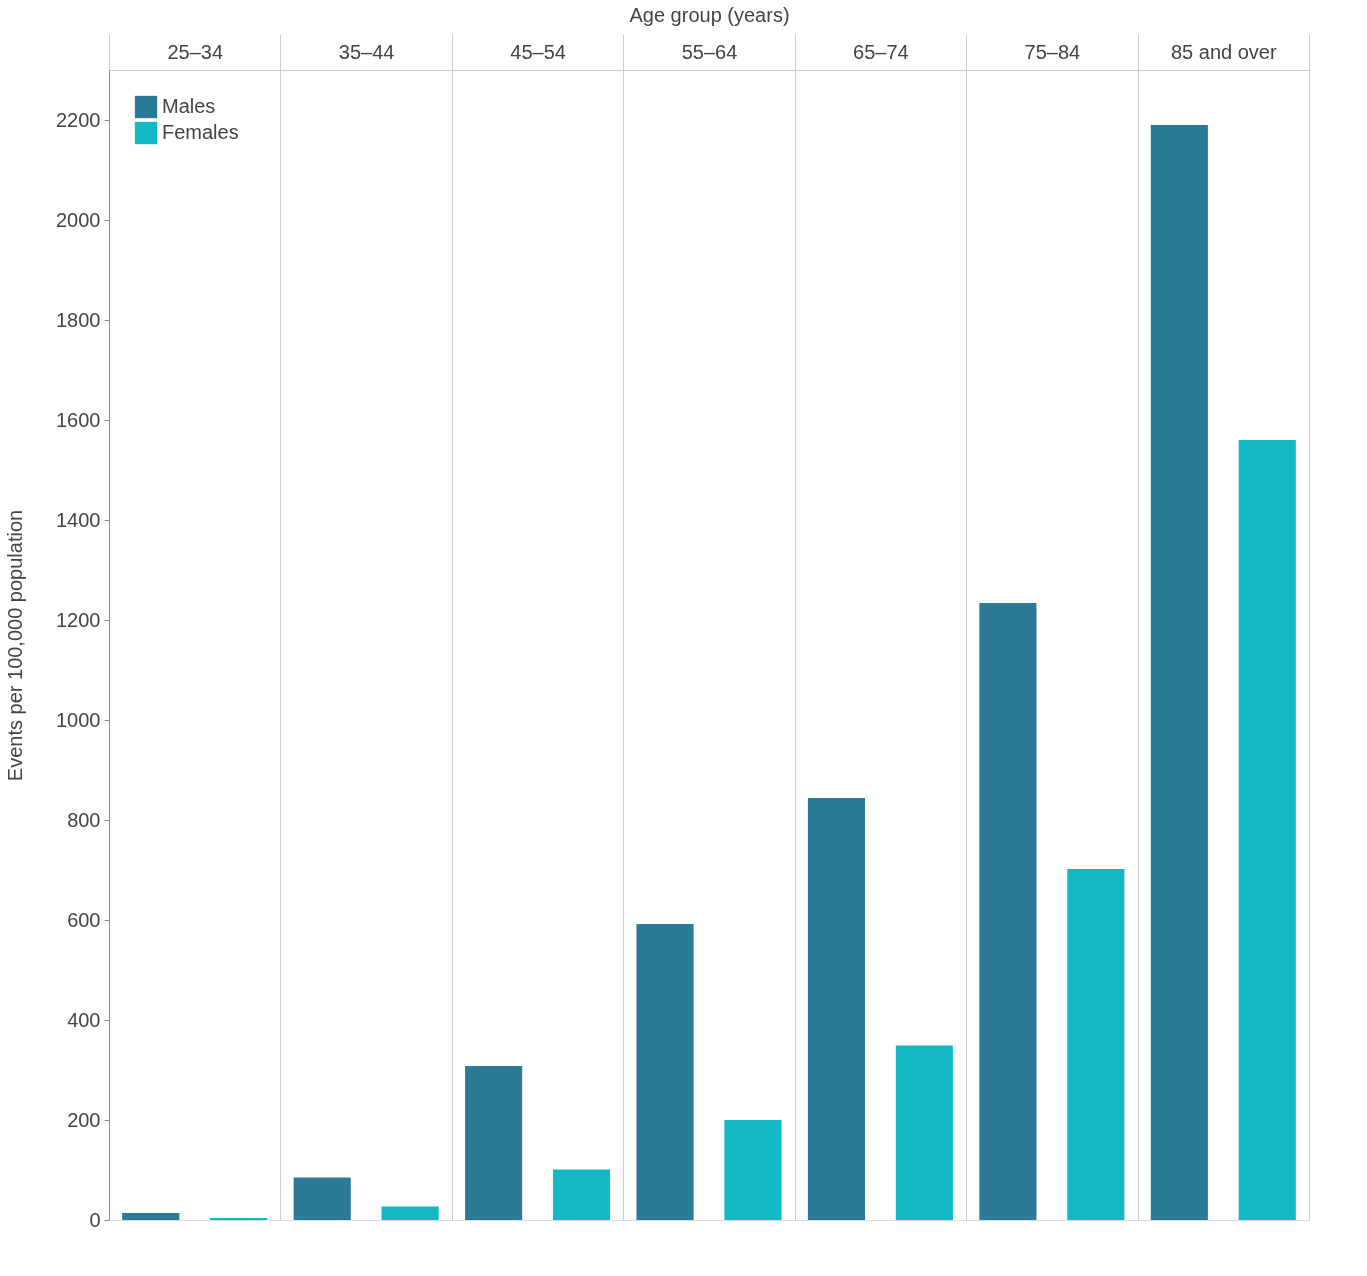 The height and width of the screenshot is (1276, 1367). What do you see at coordinates (538, 51) in the screenshot?
I see `x-tick-label: 45–54` at bounding box center [538, 51].